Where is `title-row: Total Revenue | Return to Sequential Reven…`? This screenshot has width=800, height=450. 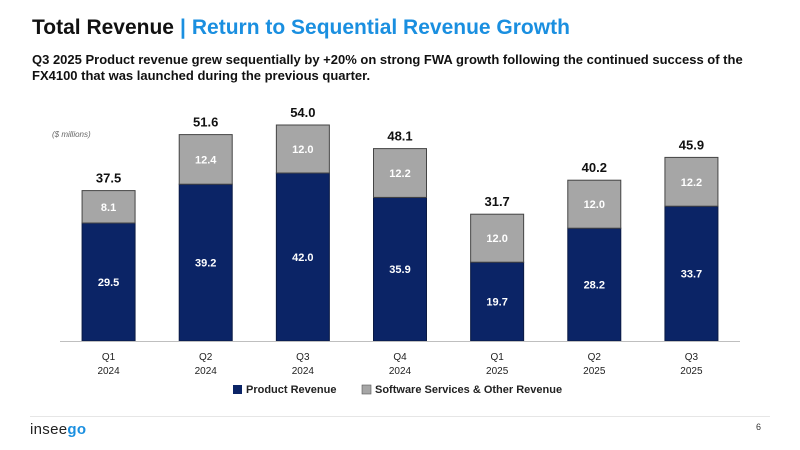
title-row: Total Revenue | Return to Sequential Reven… is located at coordinates (301, 28).